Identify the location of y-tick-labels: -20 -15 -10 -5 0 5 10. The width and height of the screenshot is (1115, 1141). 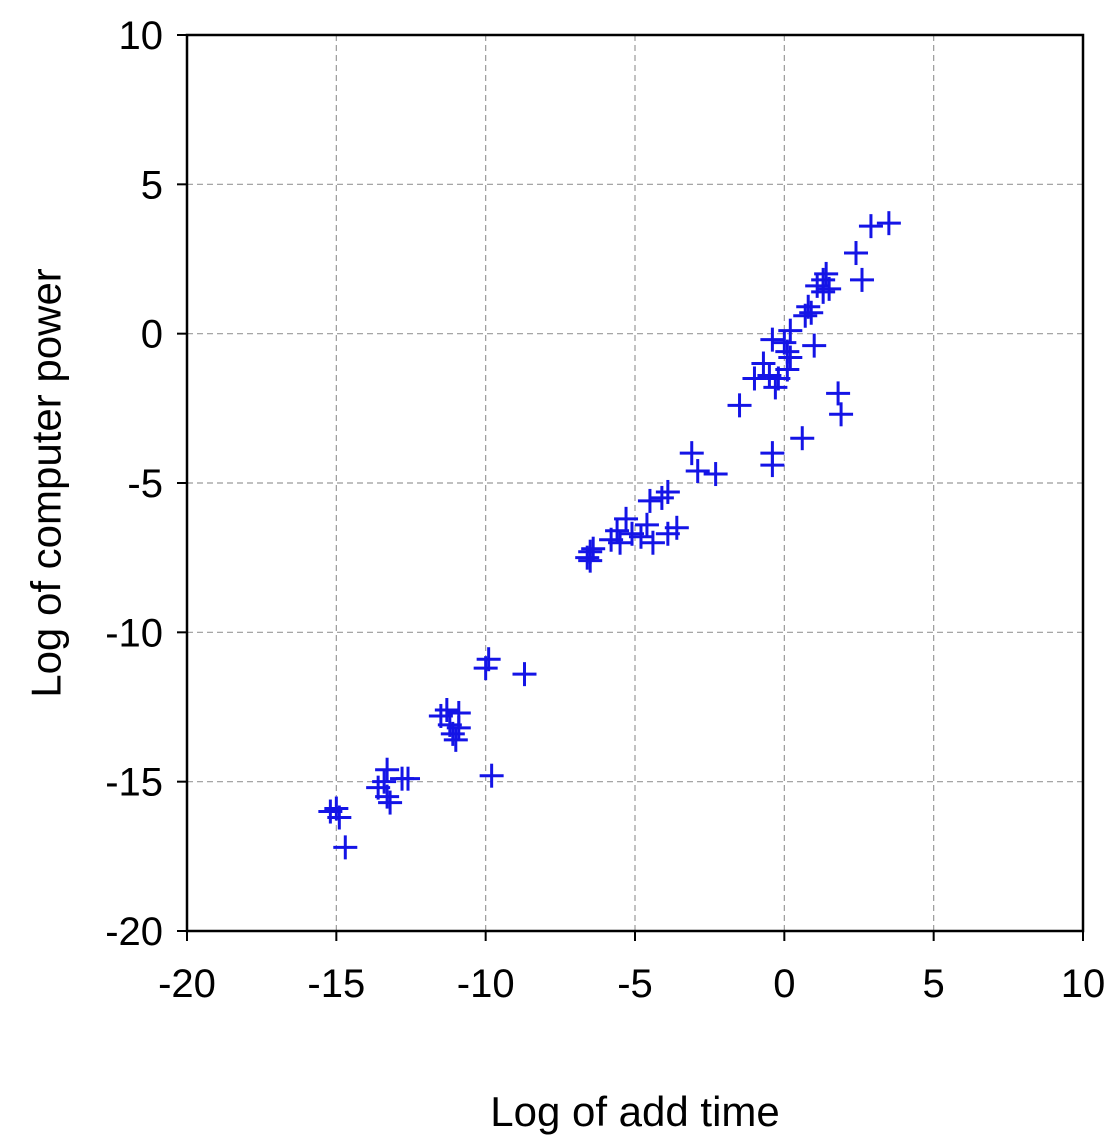
(134, 484).